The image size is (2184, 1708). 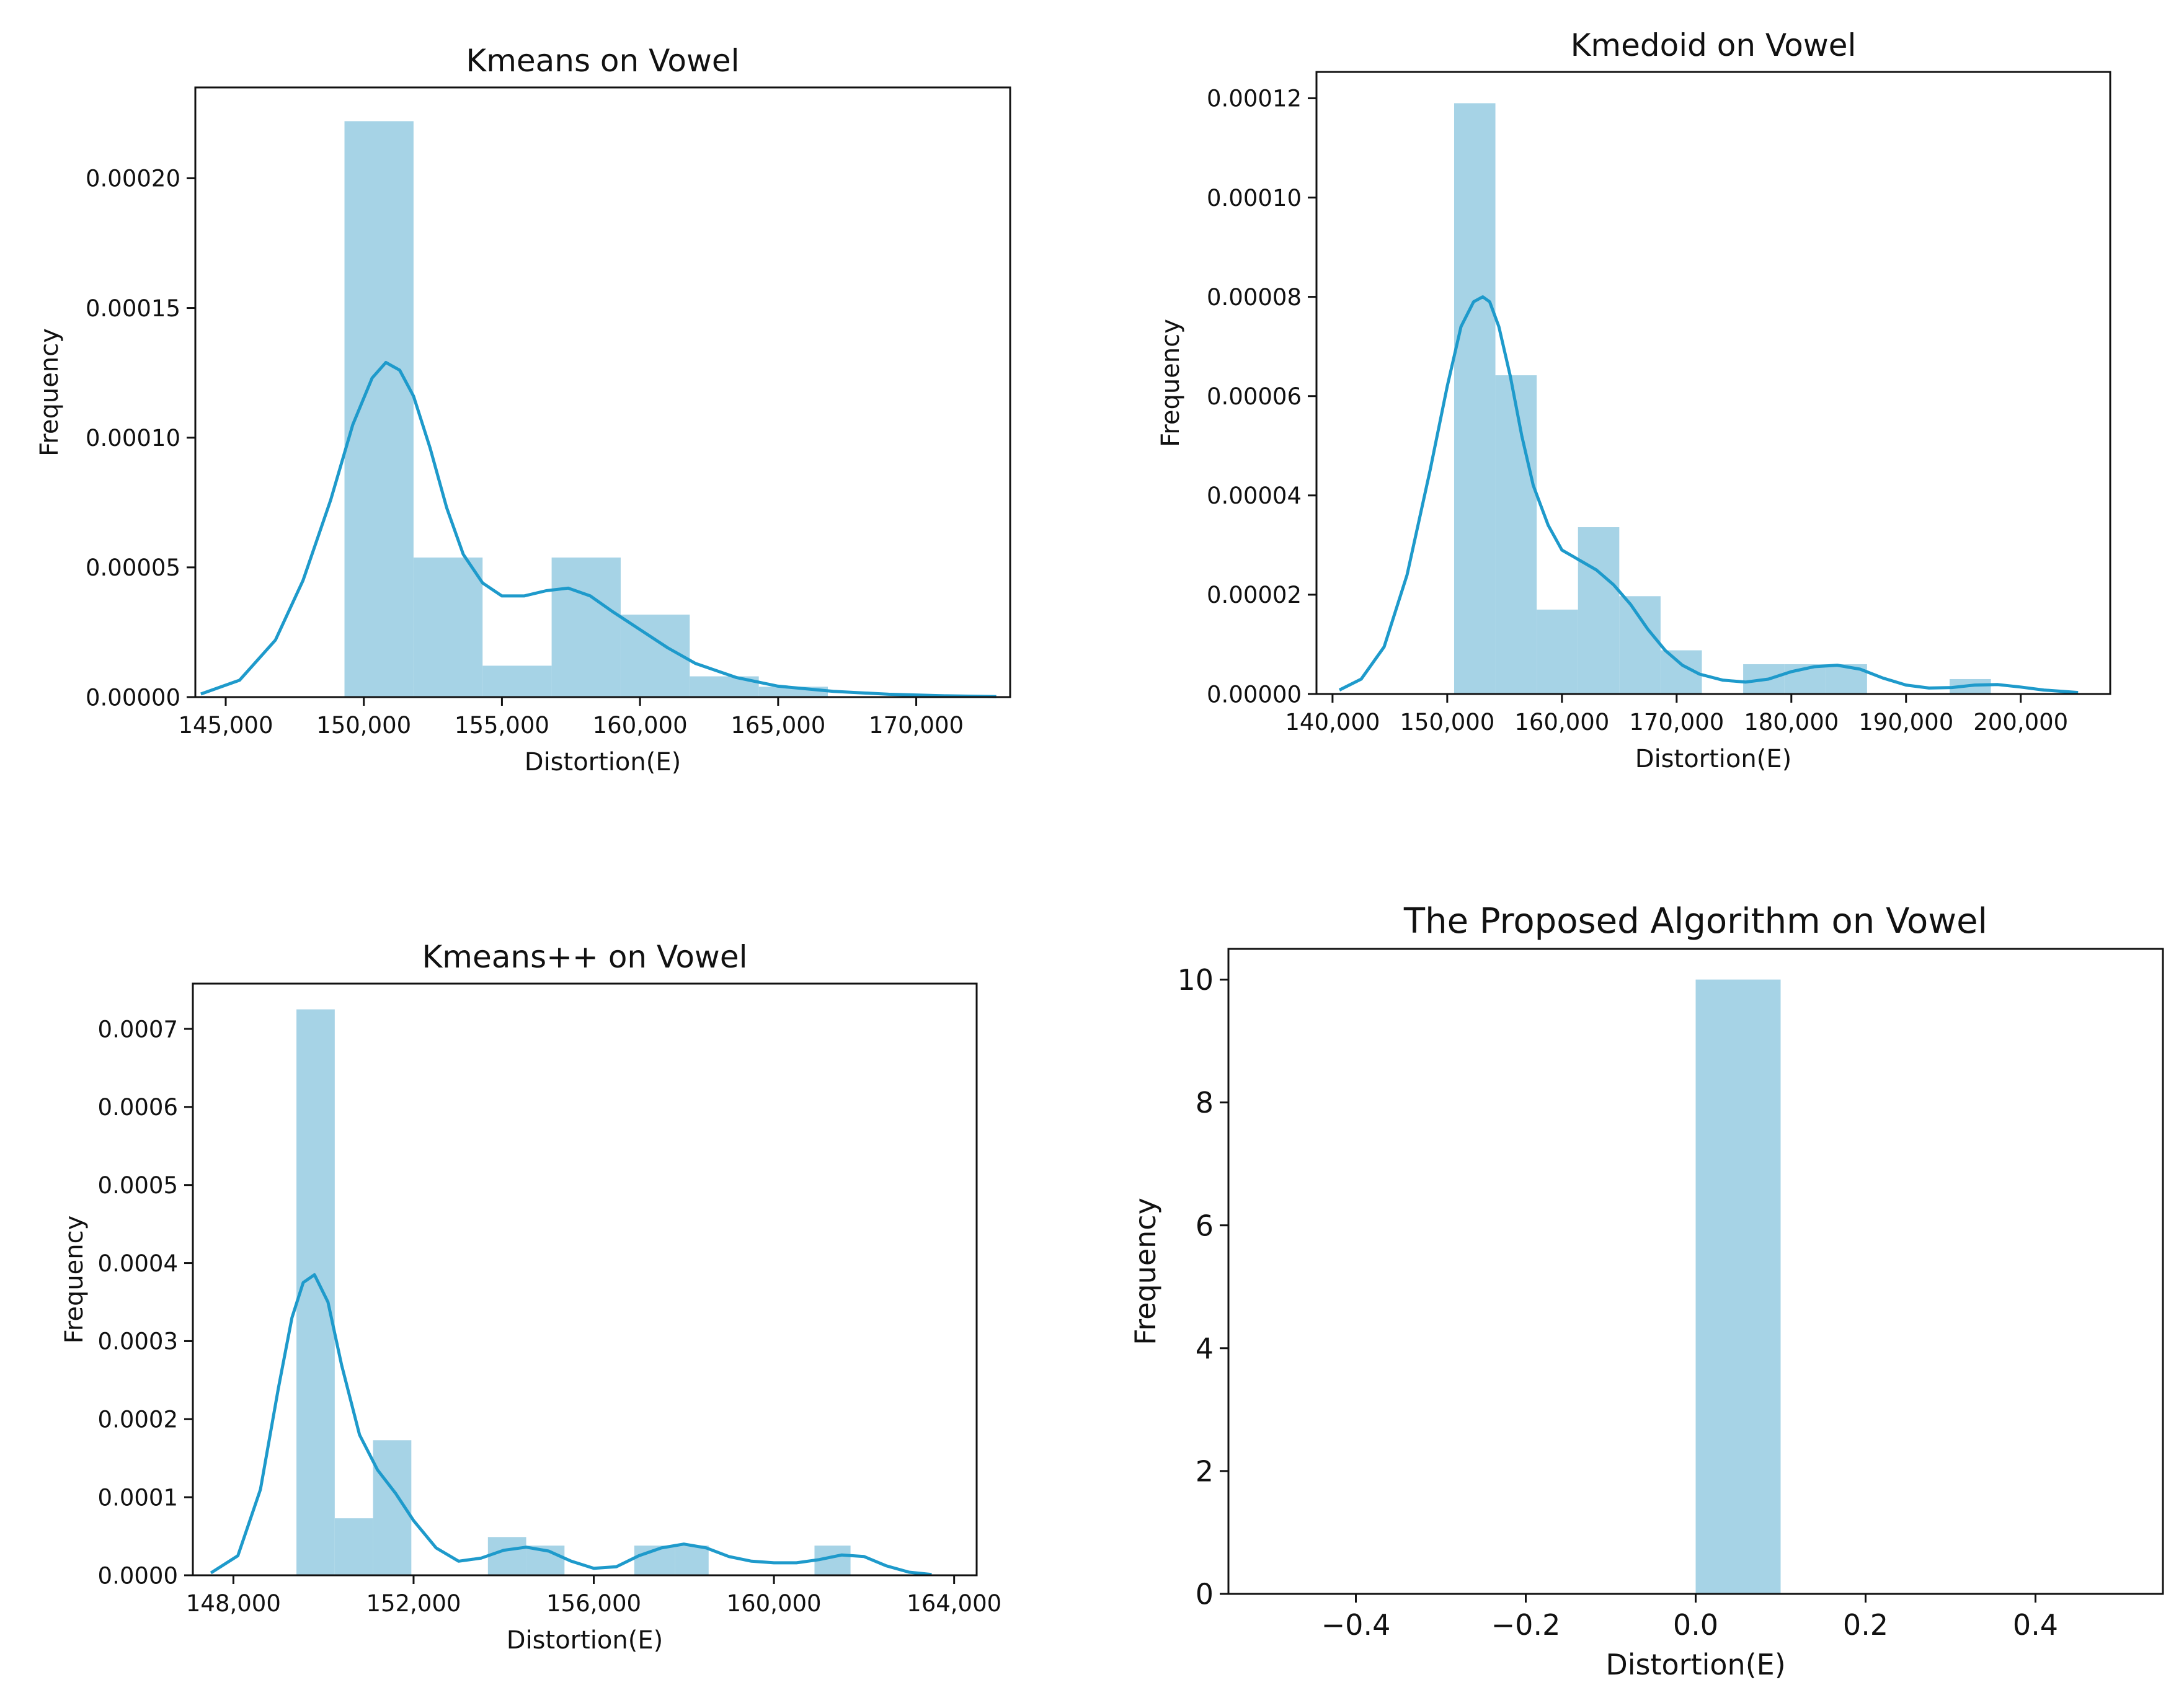 I want to click on x-tick-label: 156,000, so click(x=593, y=1603).